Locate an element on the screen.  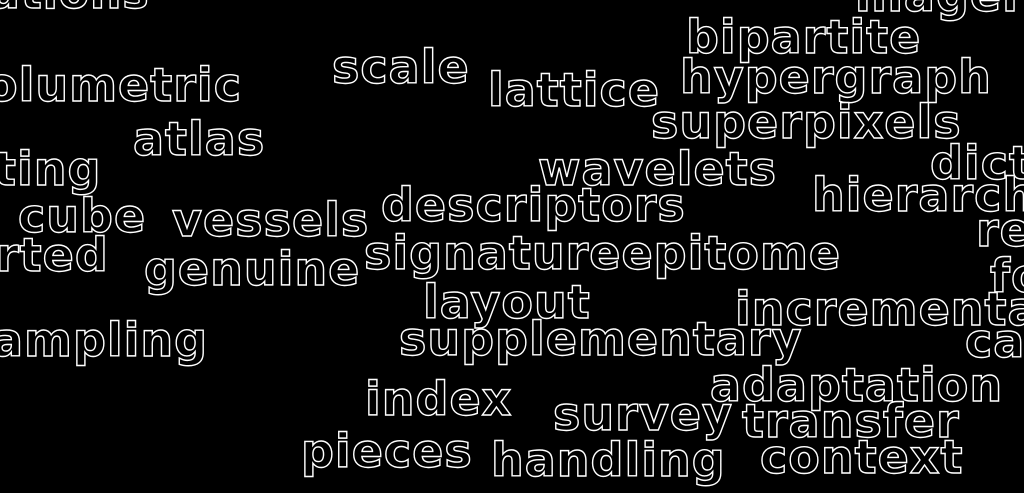
word-handling: handling is located at coordinates (608, 460).